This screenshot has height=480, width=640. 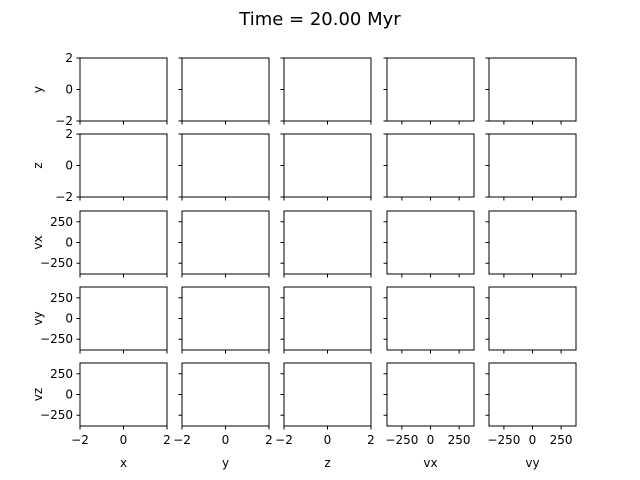 I want to click on x-tick-label-x: 2, so click(x=167, y=440).